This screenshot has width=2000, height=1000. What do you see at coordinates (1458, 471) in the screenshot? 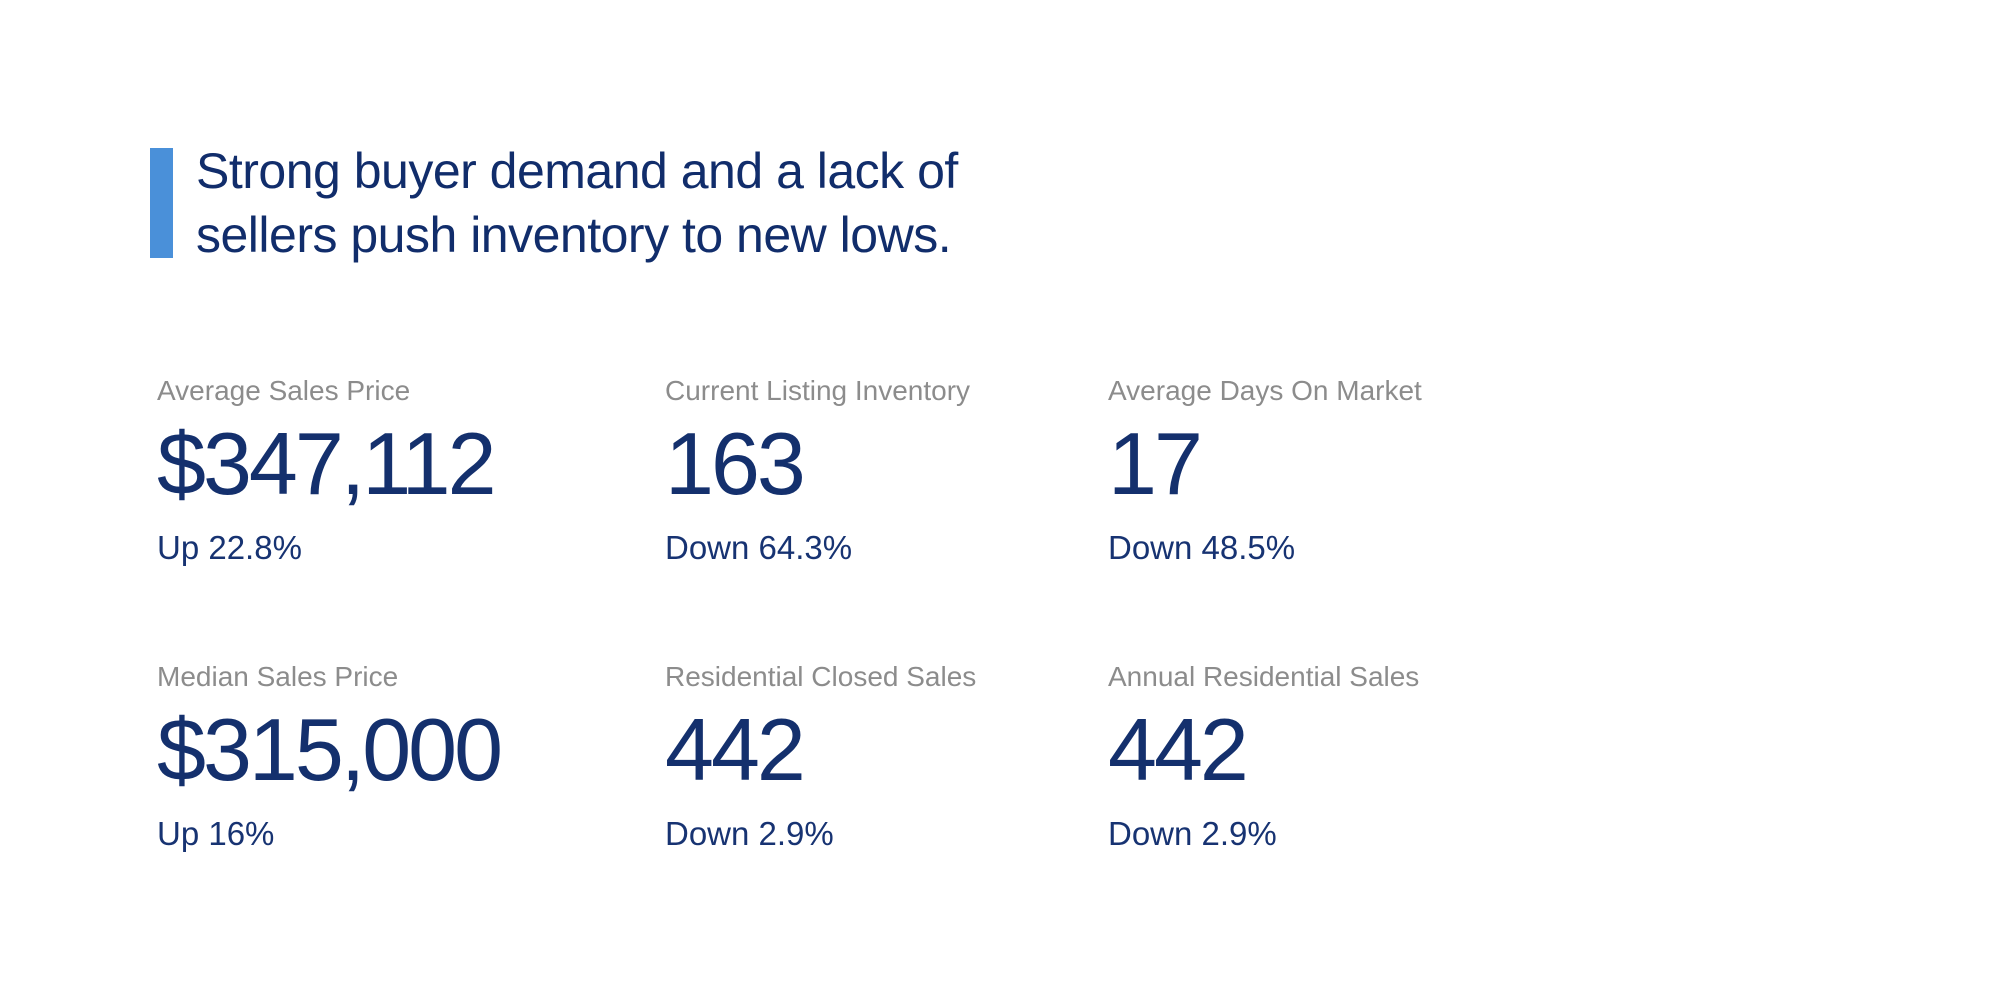
I see `stat-average-days-on-market: Average Days On Market 17 Down 48.5%` at bounding box center [1458, 471].